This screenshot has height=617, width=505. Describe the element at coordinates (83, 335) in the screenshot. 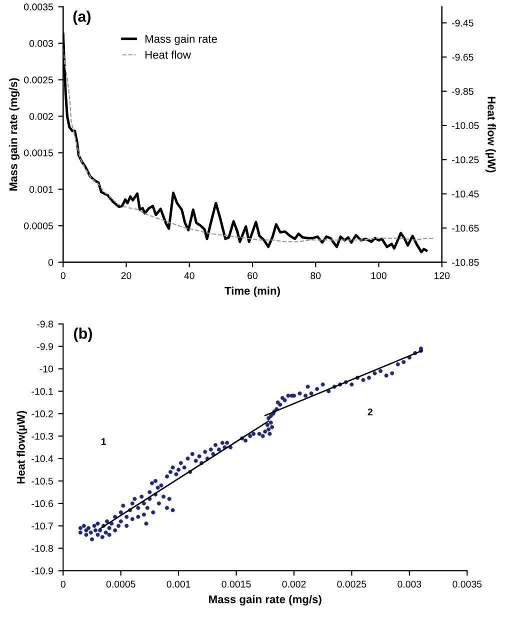

I see `chart-title: (b)` at that location.